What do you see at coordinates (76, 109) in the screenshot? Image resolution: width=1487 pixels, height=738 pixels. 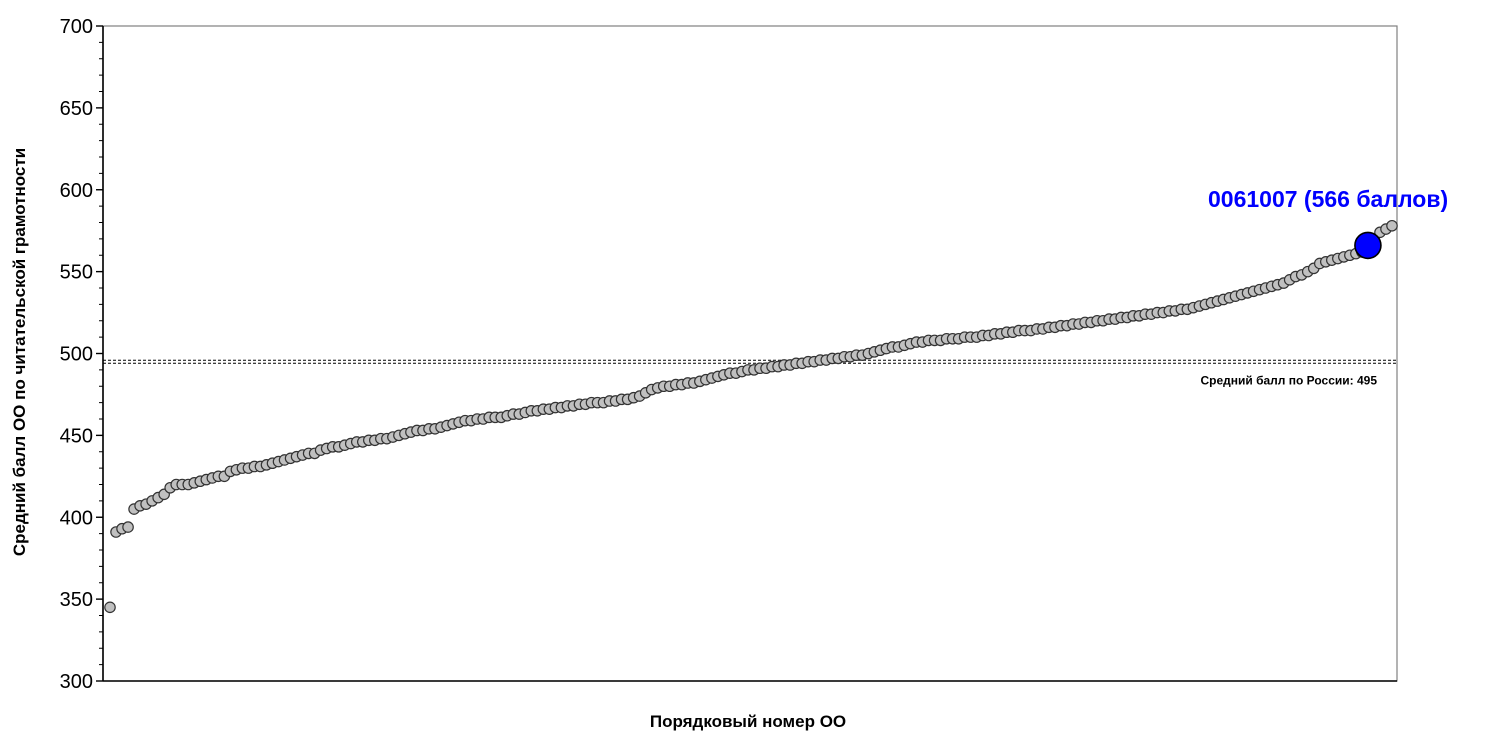 I see `y-tick-label: 650` at bounding box center [76, 109].